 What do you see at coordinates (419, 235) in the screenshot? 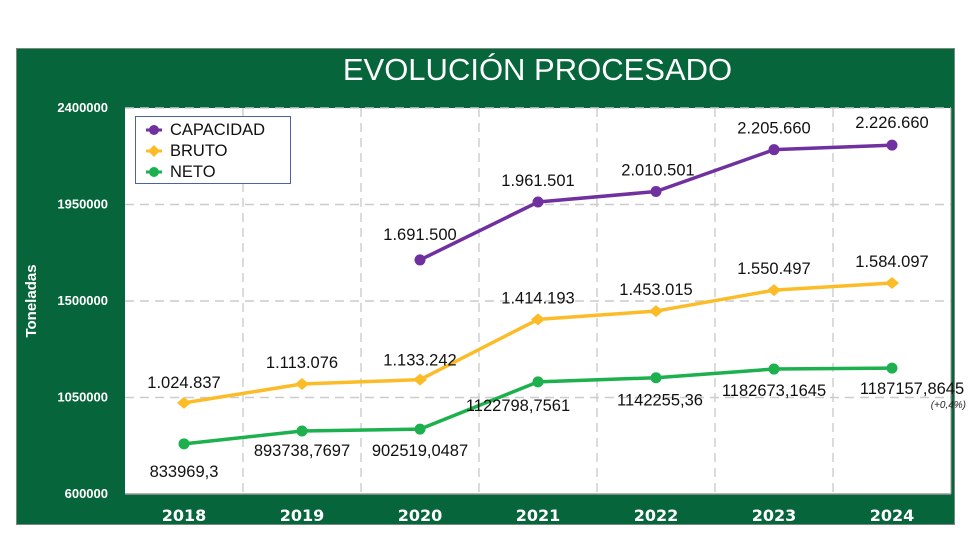
I see `data-label-capacidad: 1.691.500` at bounding box center [419, 235].